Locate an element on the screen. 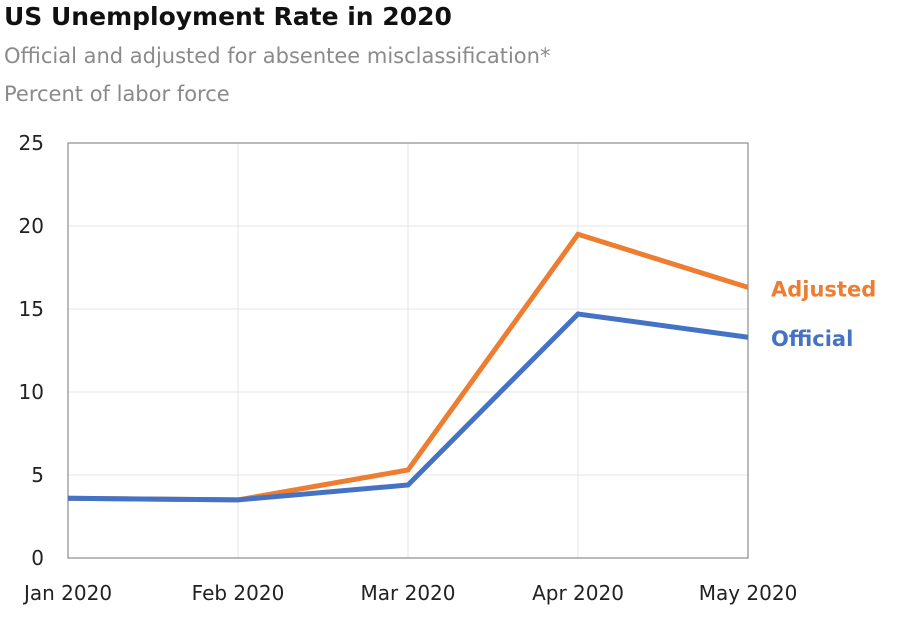 This screenshot has height=623, width=897. x-tick-label: May 2020 is located at coordinates (748, 593).